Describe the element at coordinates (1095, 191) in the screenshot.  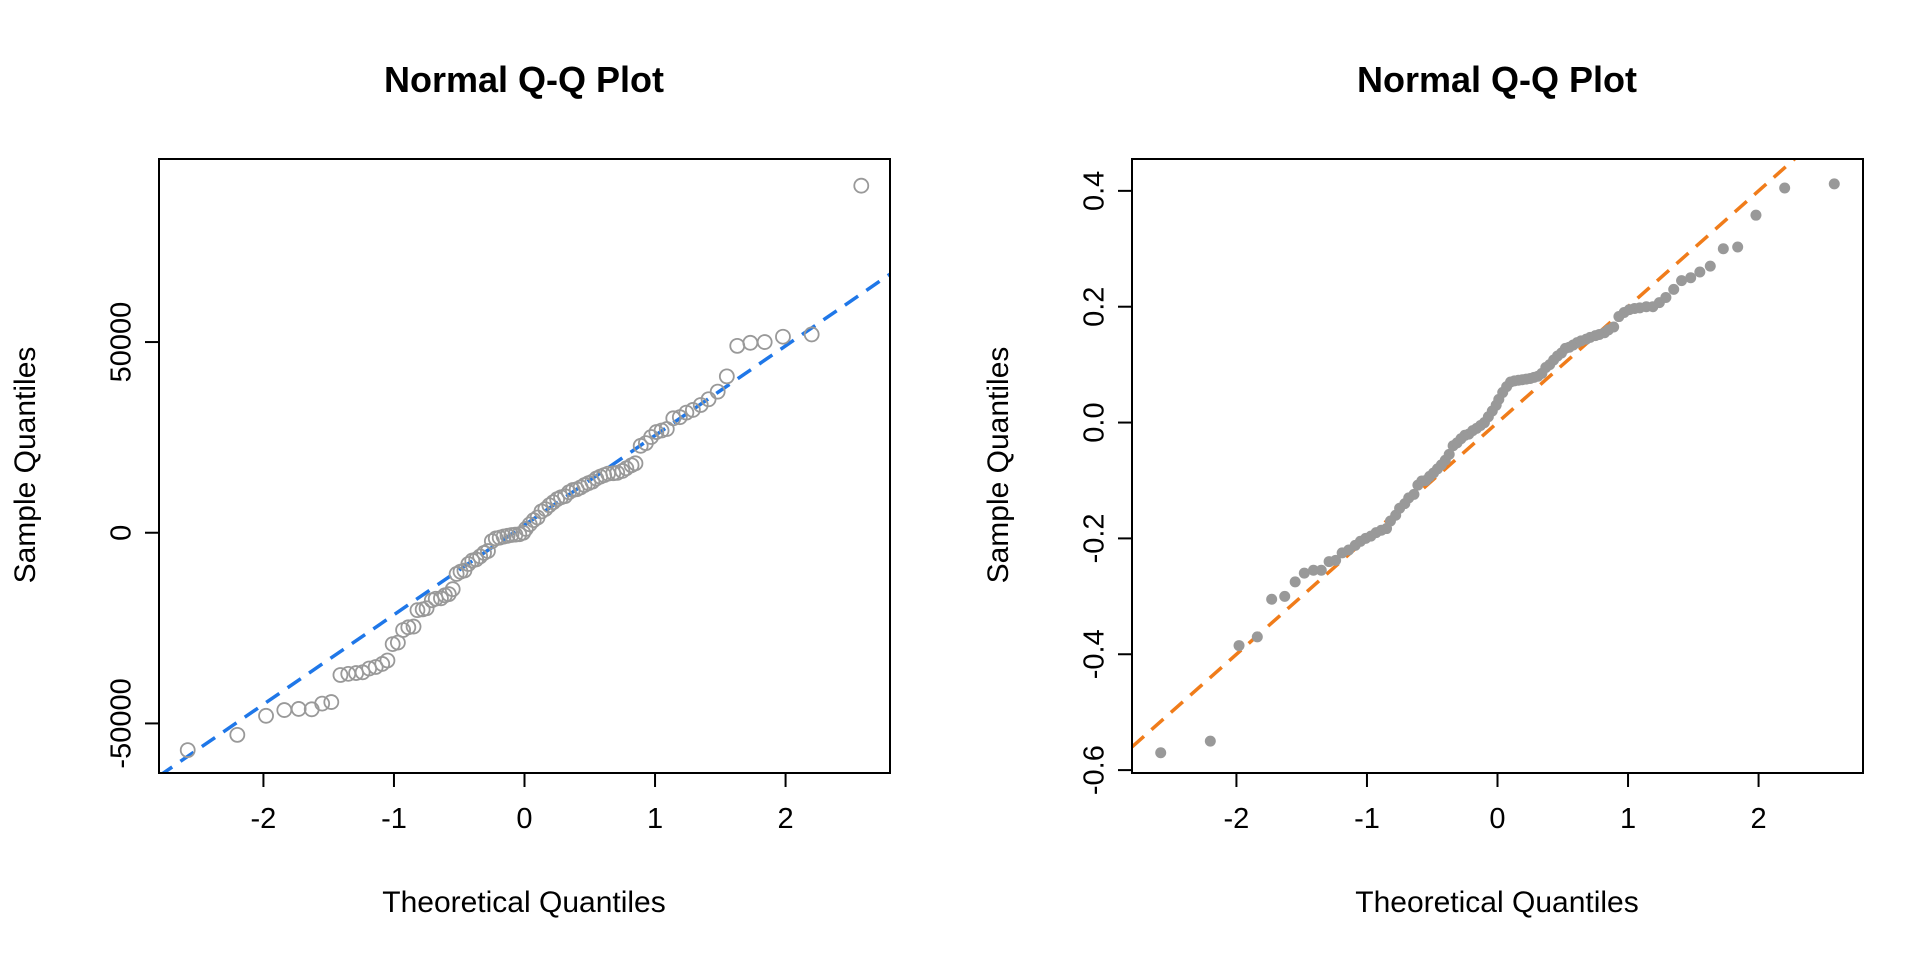
I see `y-tick-label: 0.4` at that location.